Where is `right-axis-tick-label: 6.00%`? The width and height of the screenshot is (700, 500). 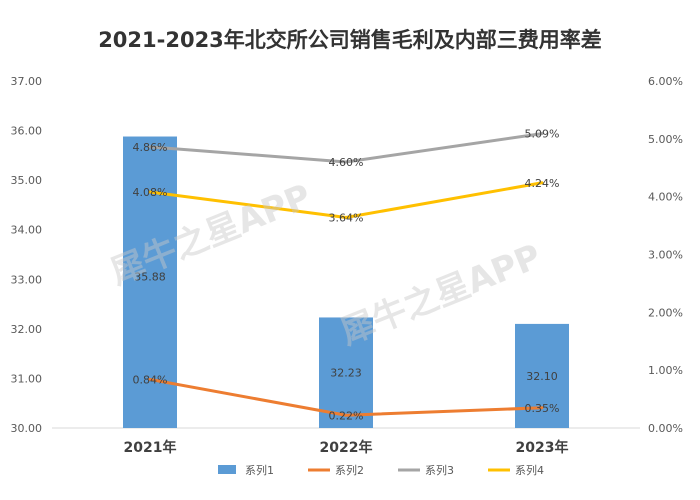
right-axis-tick-label: 6.00% is located at coordinates (665, 81).